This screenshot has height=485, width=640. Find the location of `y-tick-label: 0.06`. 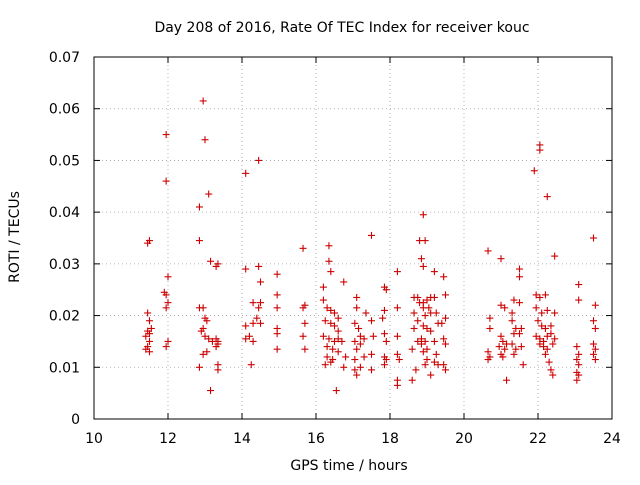

y-tick-label: 0.06 is located at coordinates (64, 110).